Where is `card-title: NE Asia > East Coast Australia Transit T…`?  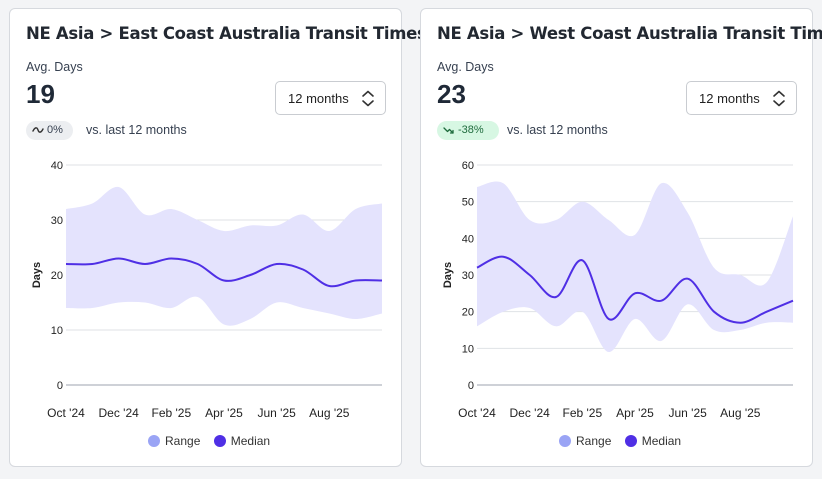
card-title: NE Asia > East Coast Australia Transit T… is located at coordinates (226, 33).